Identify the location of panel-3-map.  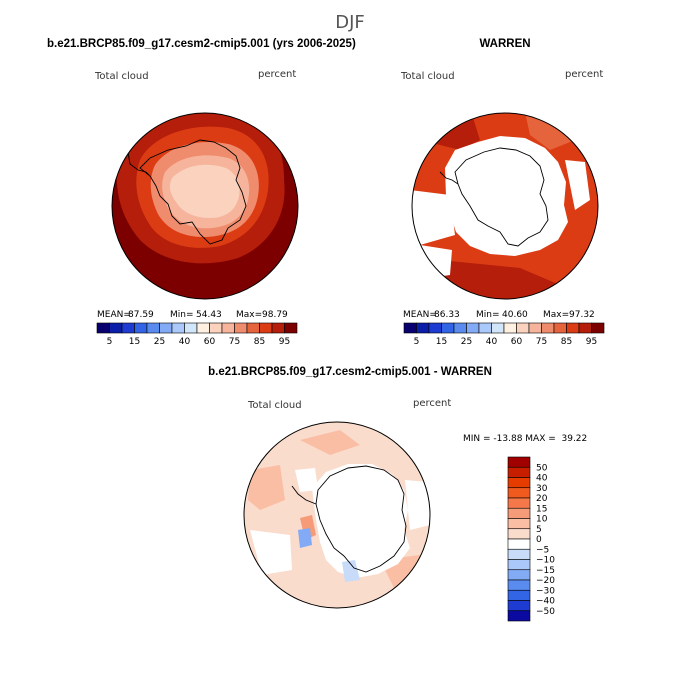
(337, 515).